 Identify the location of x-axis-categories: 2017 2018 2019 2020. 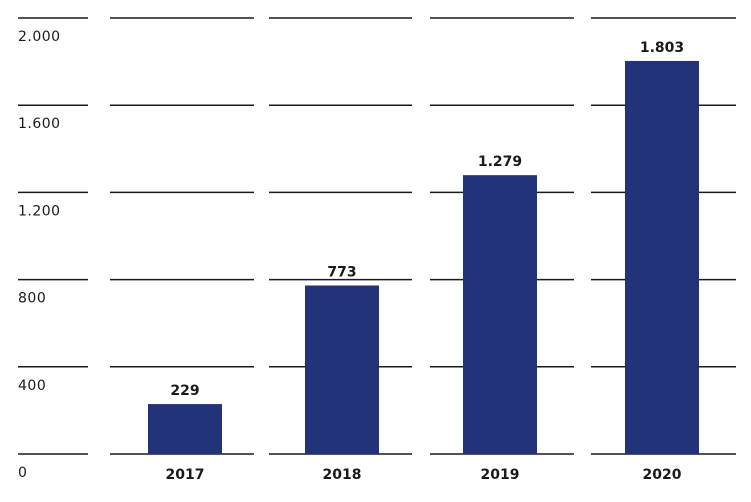
(424, 475).